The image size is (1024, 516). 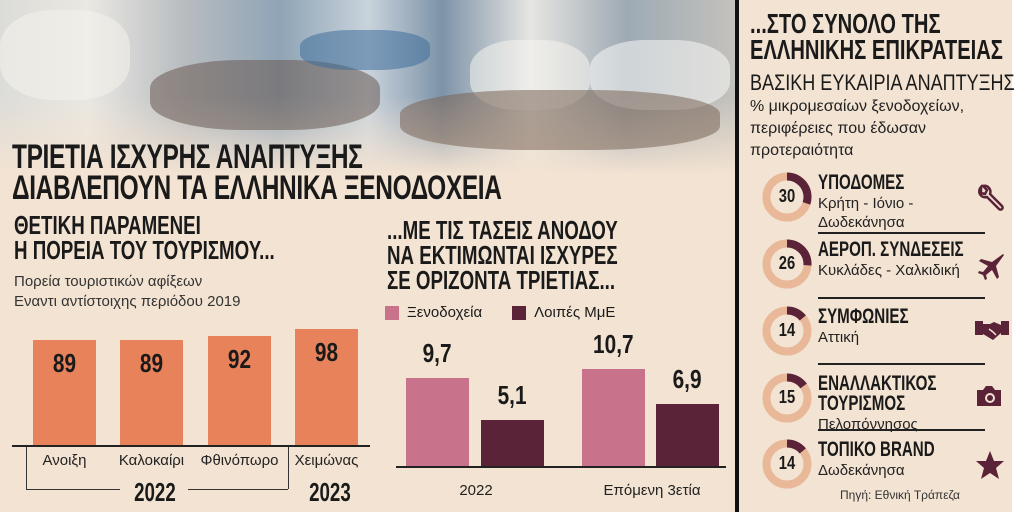 I want to click on chart1-subtitle-line: Εναντι αντίστοιχης περιόδου 2019, so click(x=127, y=301).